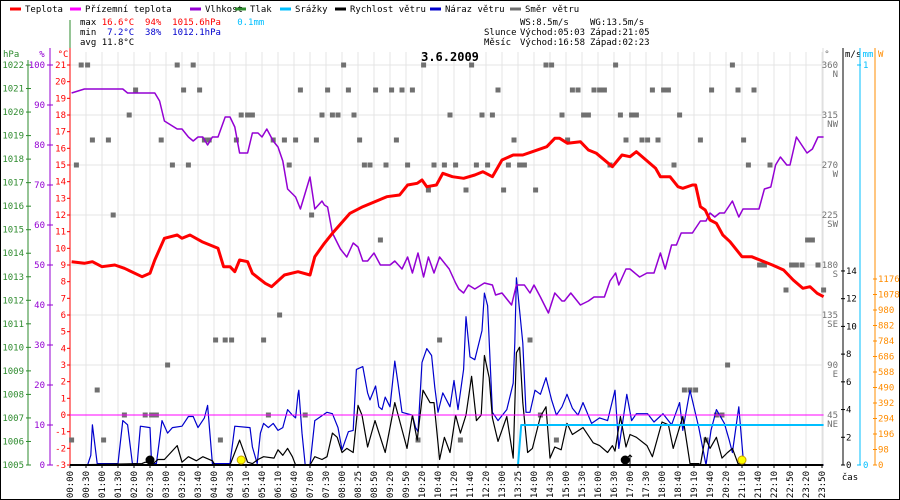  What do you see at coordinates (851, 272) in the screenshot?
I see `wind-tick-label: 14` at bounding box center [851, 272].